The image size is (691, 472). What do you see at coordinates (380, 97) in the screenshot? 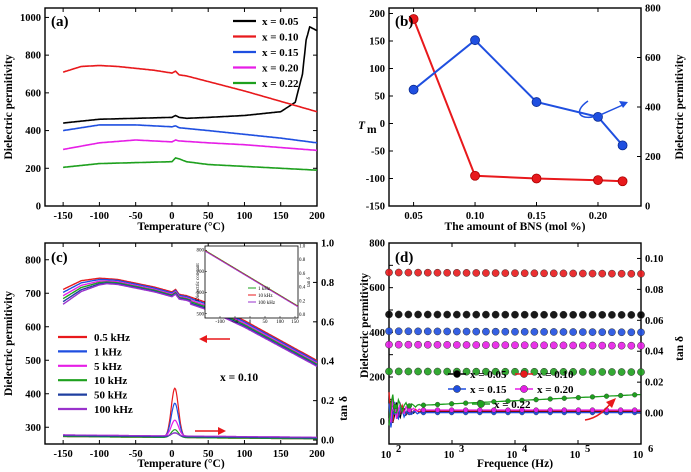
I see `b-y-tick-label: 50` at bounding box center [380, 97].